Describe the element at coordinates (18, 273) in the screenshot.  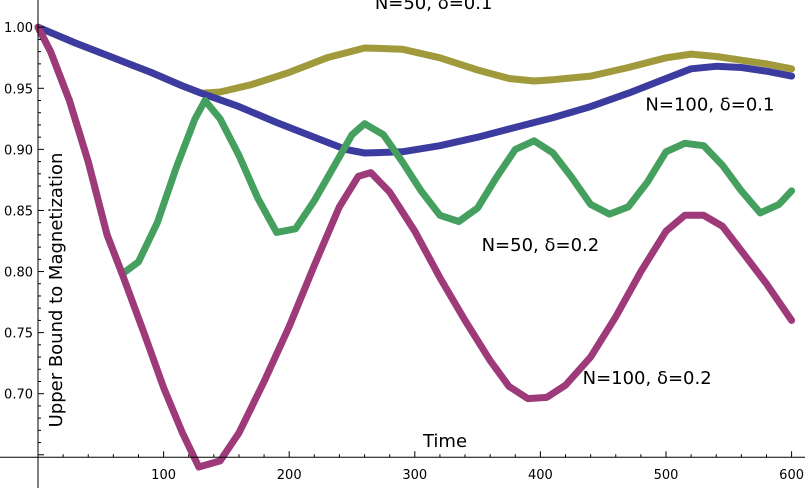
I see `y-tick-label: 0.80` at that location.